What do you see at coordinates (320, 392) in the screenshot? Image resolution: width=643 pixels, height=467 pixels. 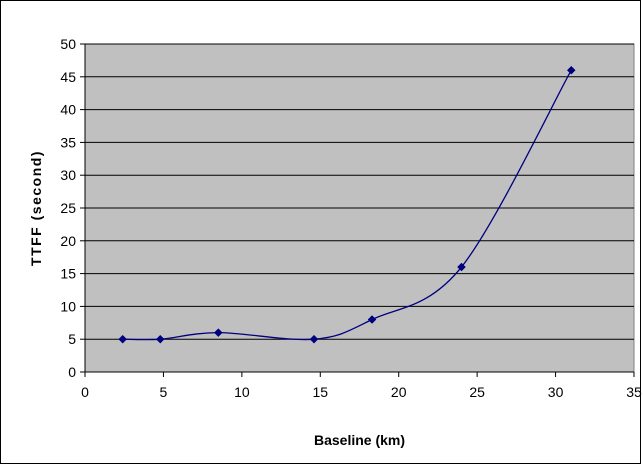 I see `x-tick-label-15: 15` at bounding box center [320, 392].